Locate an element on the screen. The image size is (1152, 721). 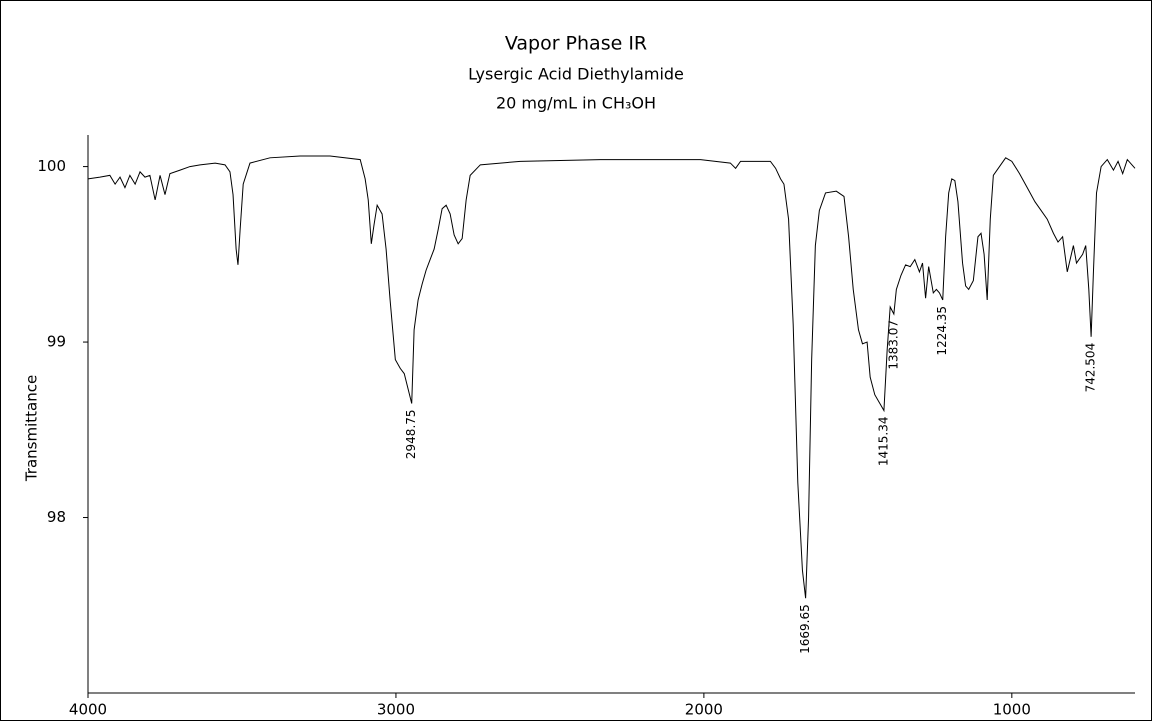
x-tick-label: 2000 is located at coordinates (704, 710).